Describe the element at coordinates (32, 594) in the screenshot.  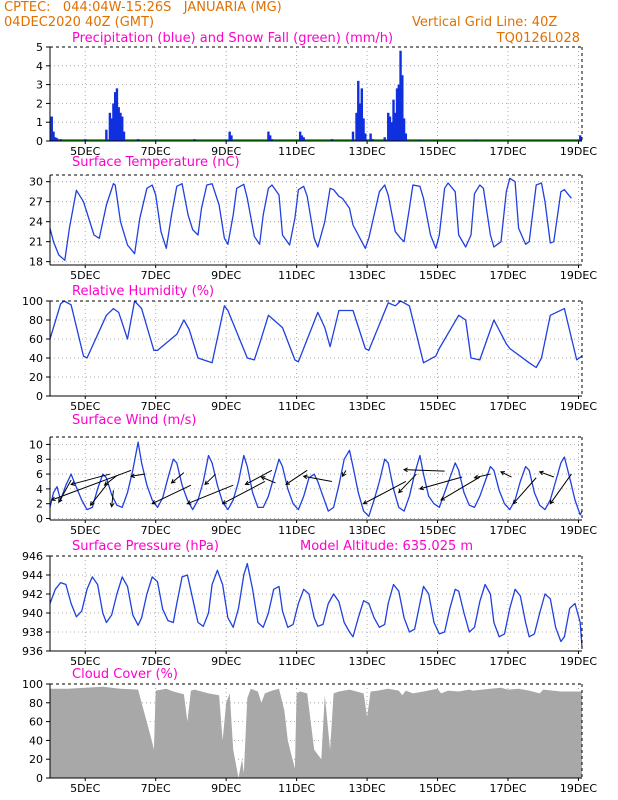
I see `y-tick-label: 942` at that location.